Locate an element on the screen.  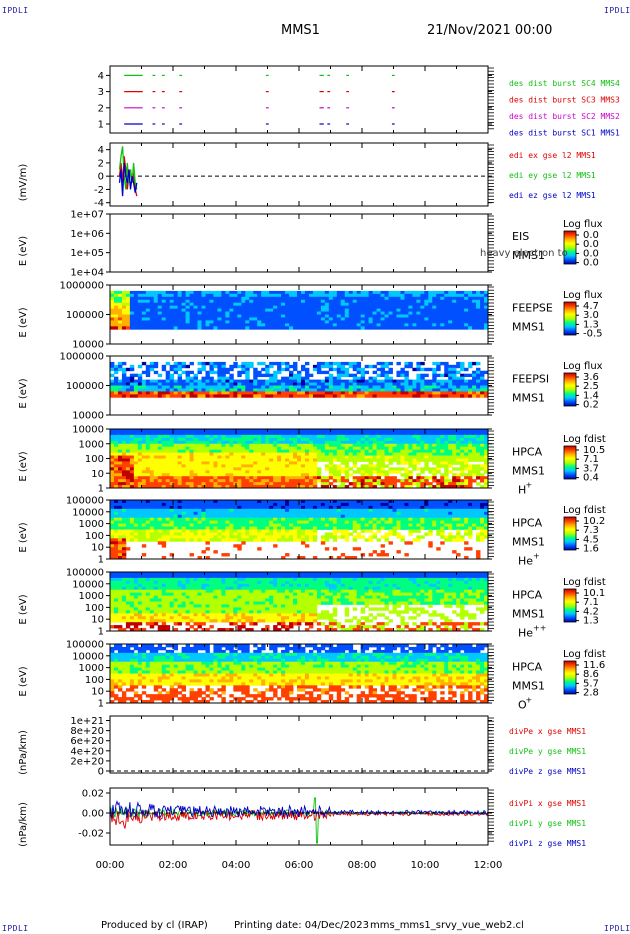
hpca_h-colorbar-tick: 10.5 is located at coordinates (594, 450).